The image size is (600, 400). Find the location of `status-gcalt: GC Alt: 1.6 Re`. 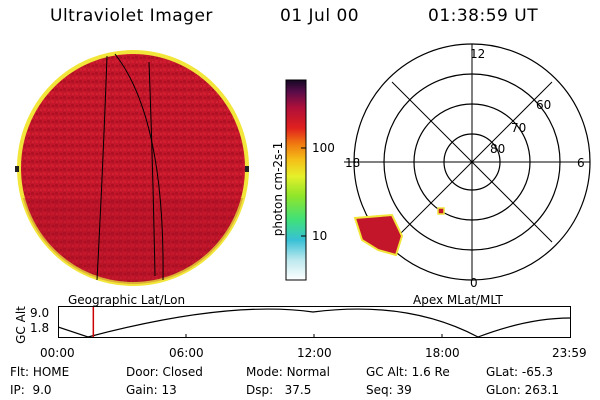

status-gcalt: GC Alt: 1.6 Re is located at coordinates (408, 372).